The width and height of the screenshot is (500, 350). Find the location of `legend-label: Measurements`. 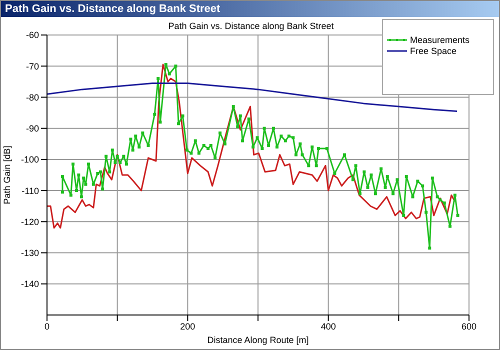

legend-label: Measurements is located at coordinates (440, 39).